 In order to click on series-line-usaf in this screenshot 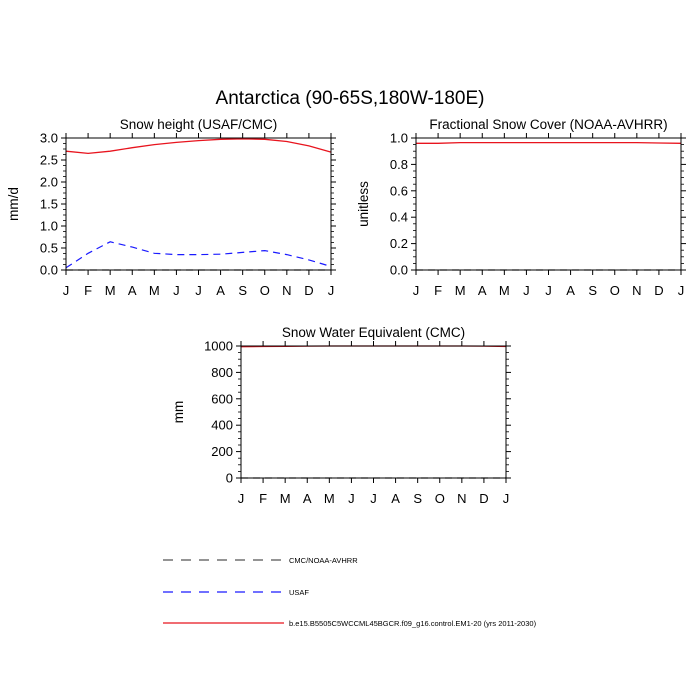, I will do `click(198, 255)`.